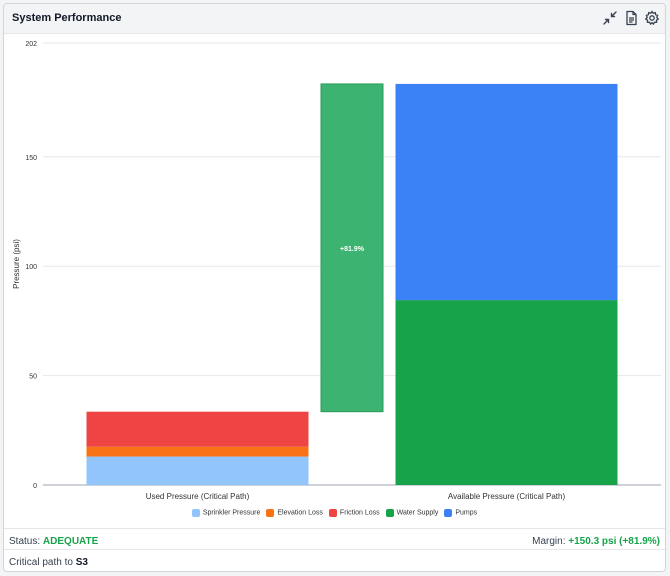 Image resolution: width=670 pixels, height=576 pixels. What do you see at coordinates (652, 18) in the screenshot?
I see `gear-icon` at bounding box center [652, 18].